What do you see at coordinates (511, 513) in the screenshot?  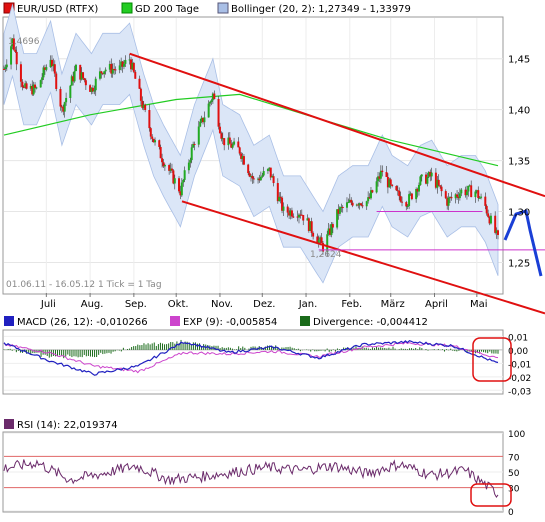 I see `rsi-y-tick-label: 0` at bounding box center [511, 513].